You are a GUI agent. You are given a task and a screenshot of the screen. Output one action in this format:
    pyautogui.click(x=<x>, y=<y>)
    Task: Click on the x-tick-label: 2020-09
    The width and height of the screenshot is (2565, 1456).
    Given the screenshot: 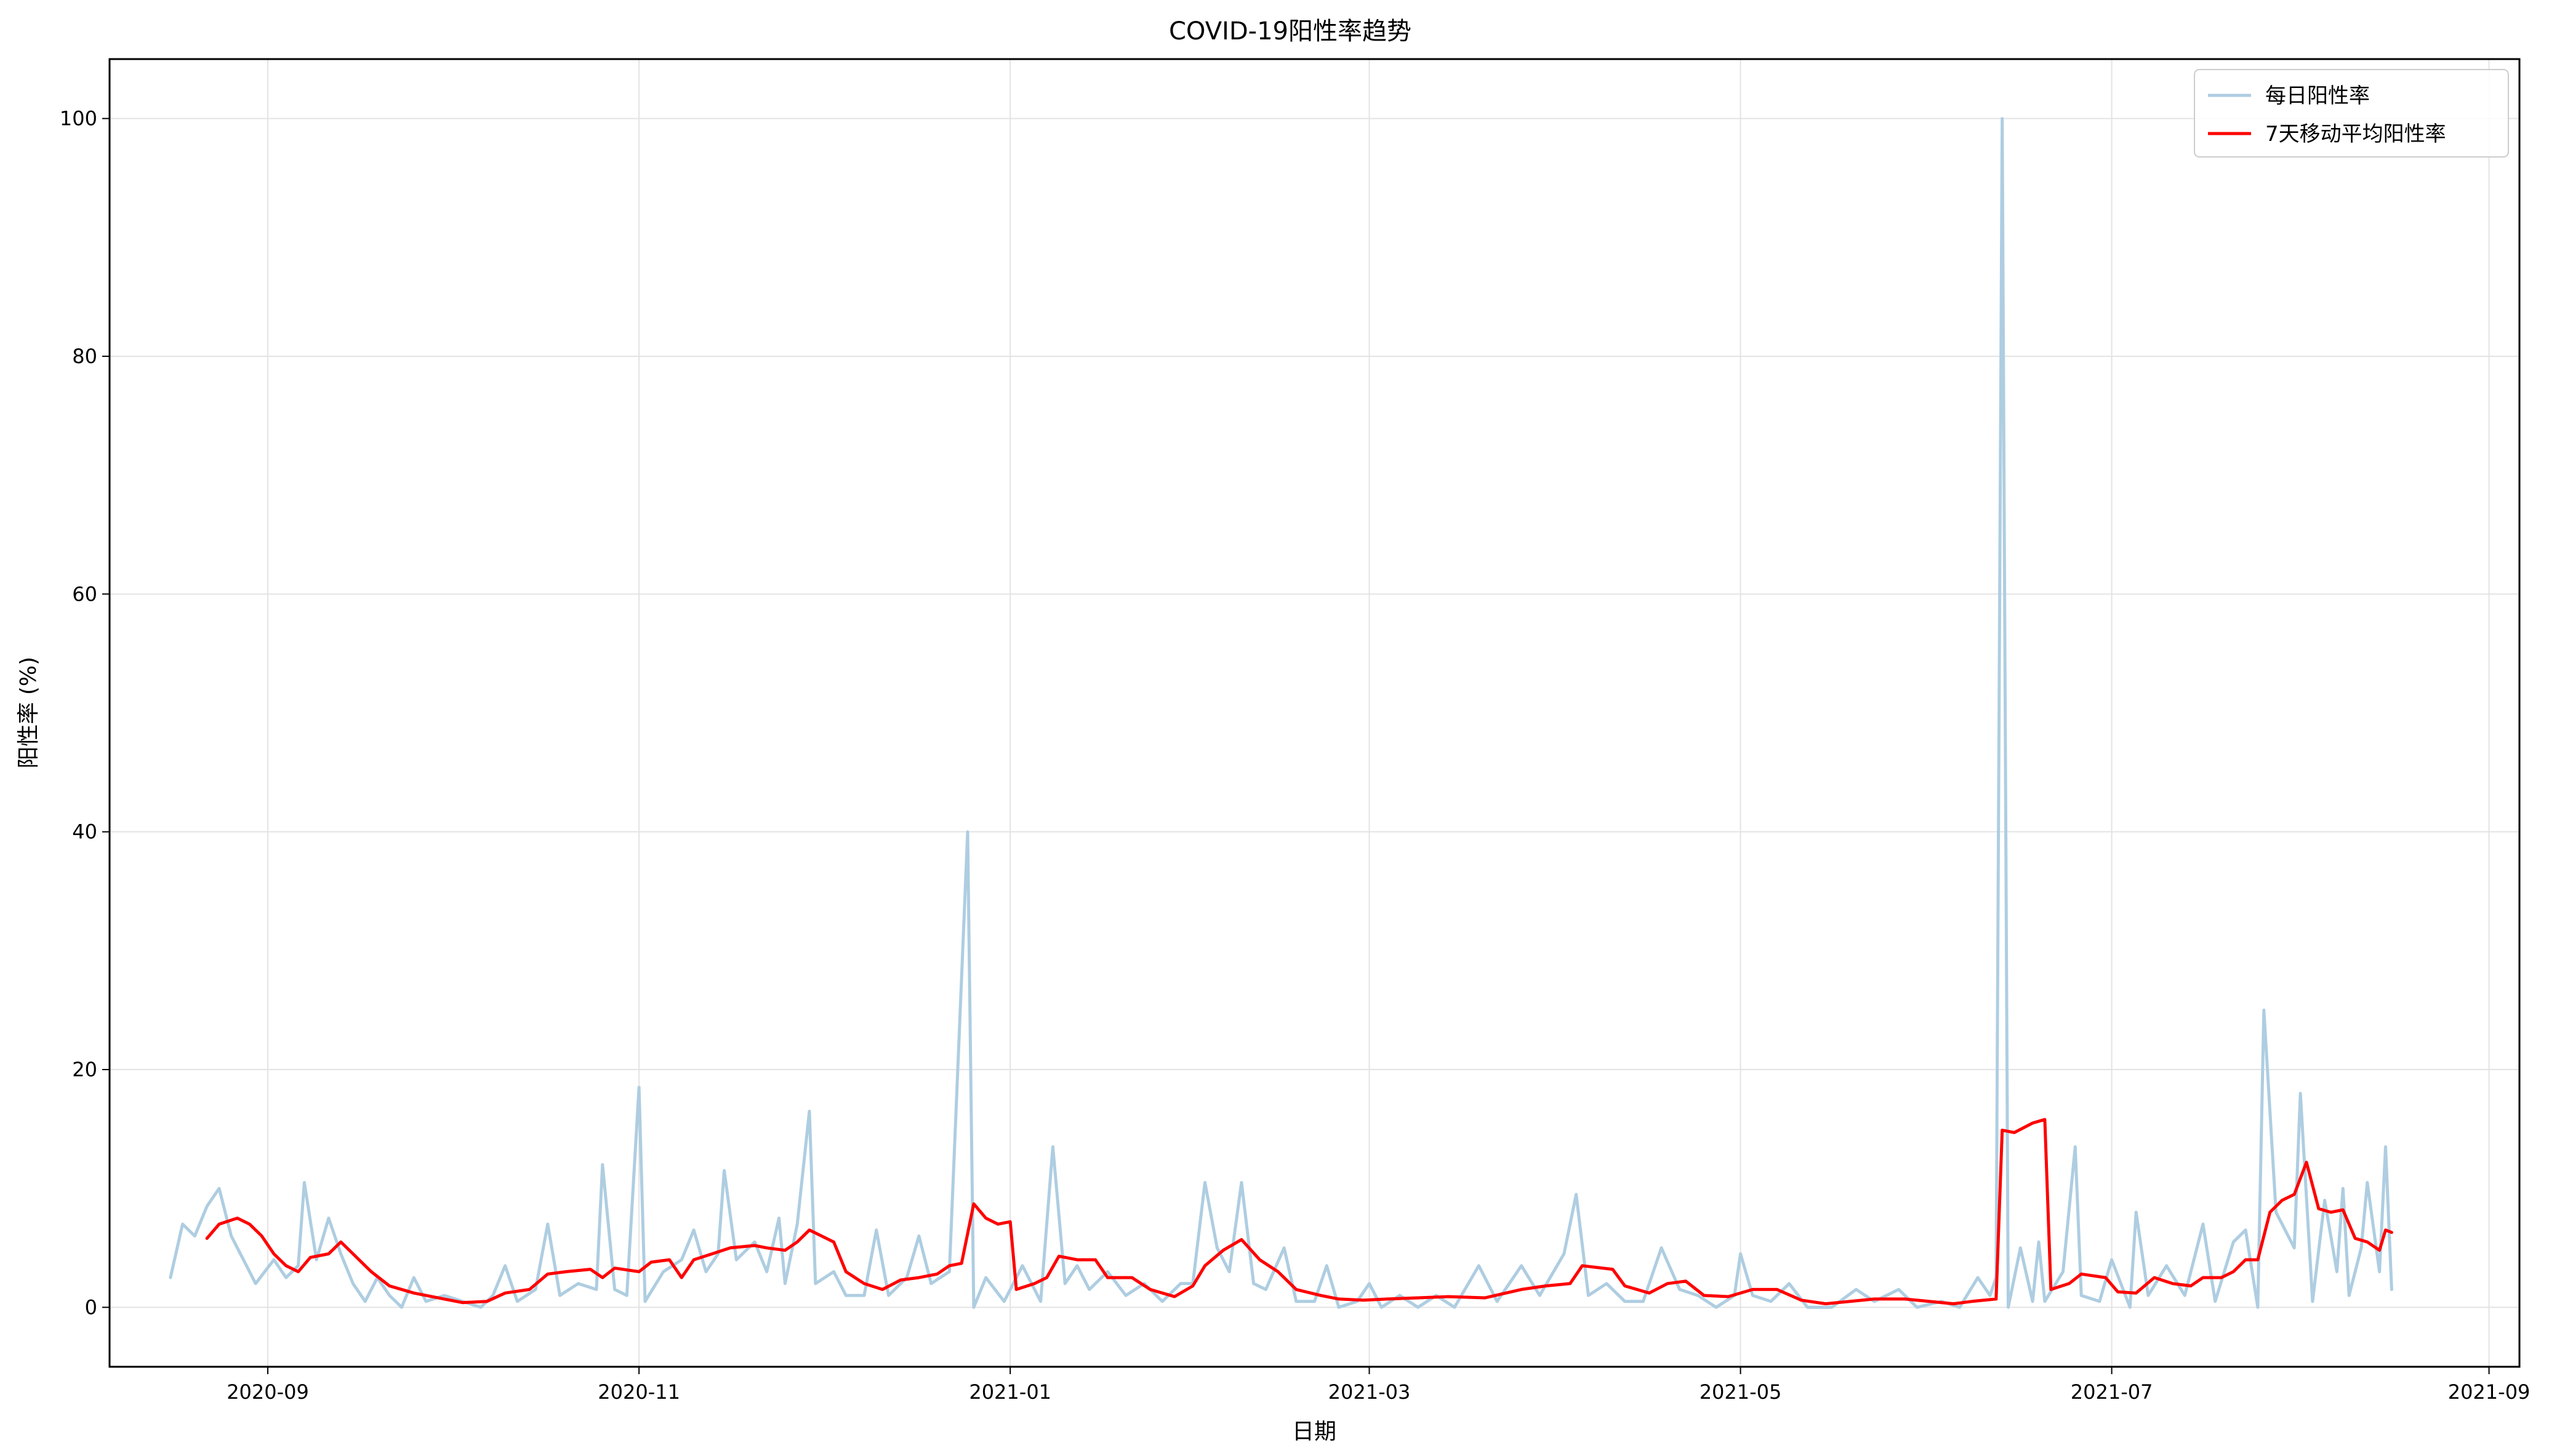 What is the action you would take?
    pyautogui.click(x=268, y=1392)
    